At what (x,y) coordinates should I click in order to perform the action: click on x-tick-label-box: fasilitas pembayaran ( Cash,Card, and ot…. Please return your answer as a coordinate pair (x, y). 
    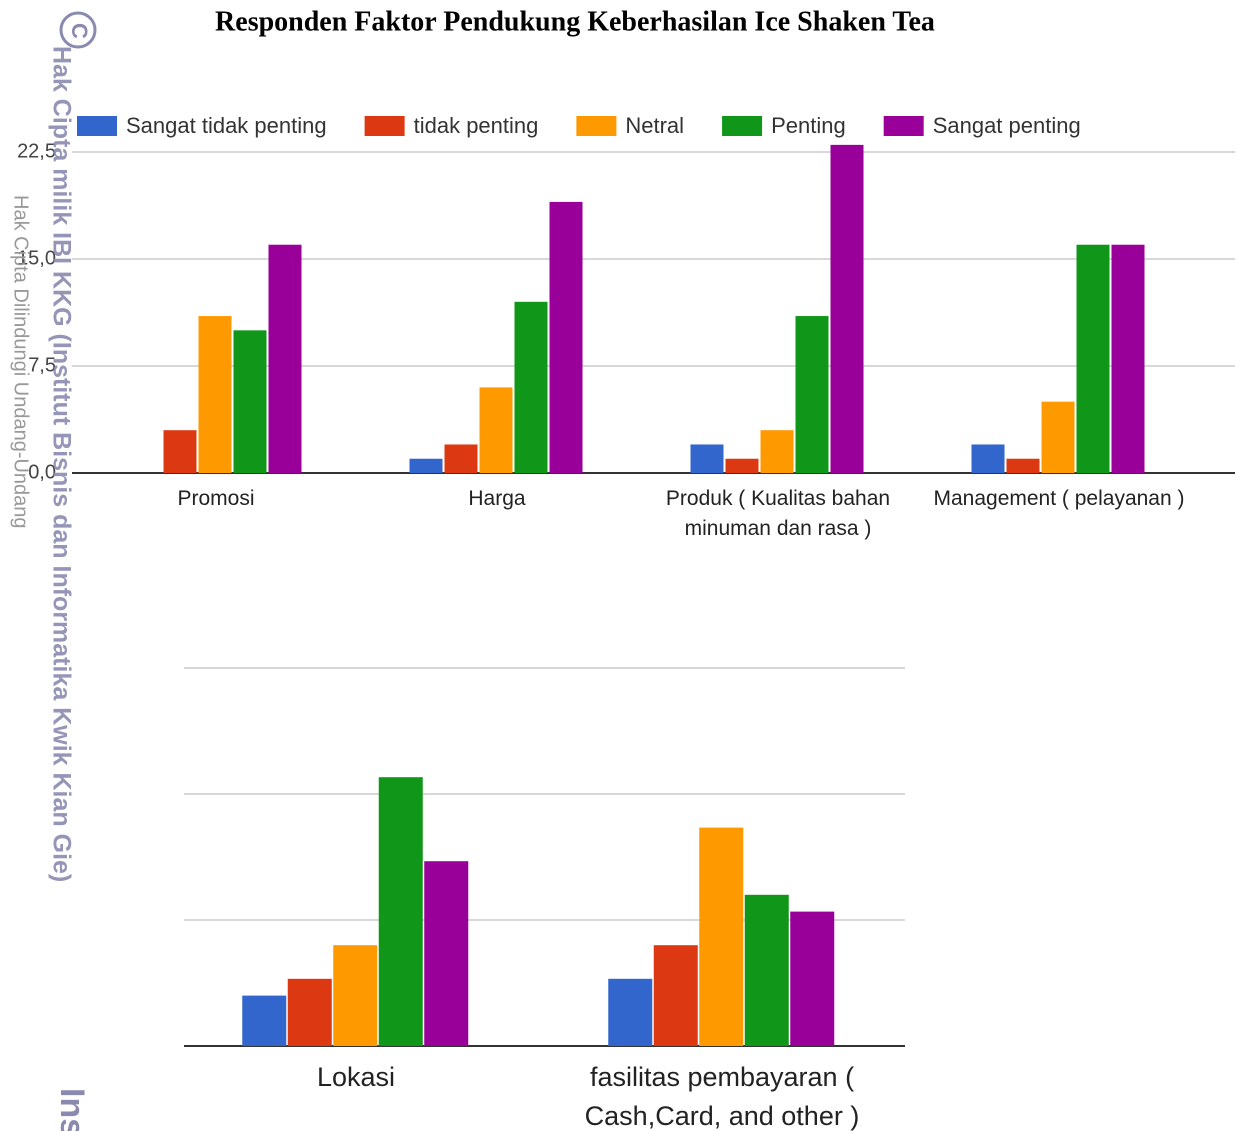
    Looking at the image, I should click on (722, 1096).